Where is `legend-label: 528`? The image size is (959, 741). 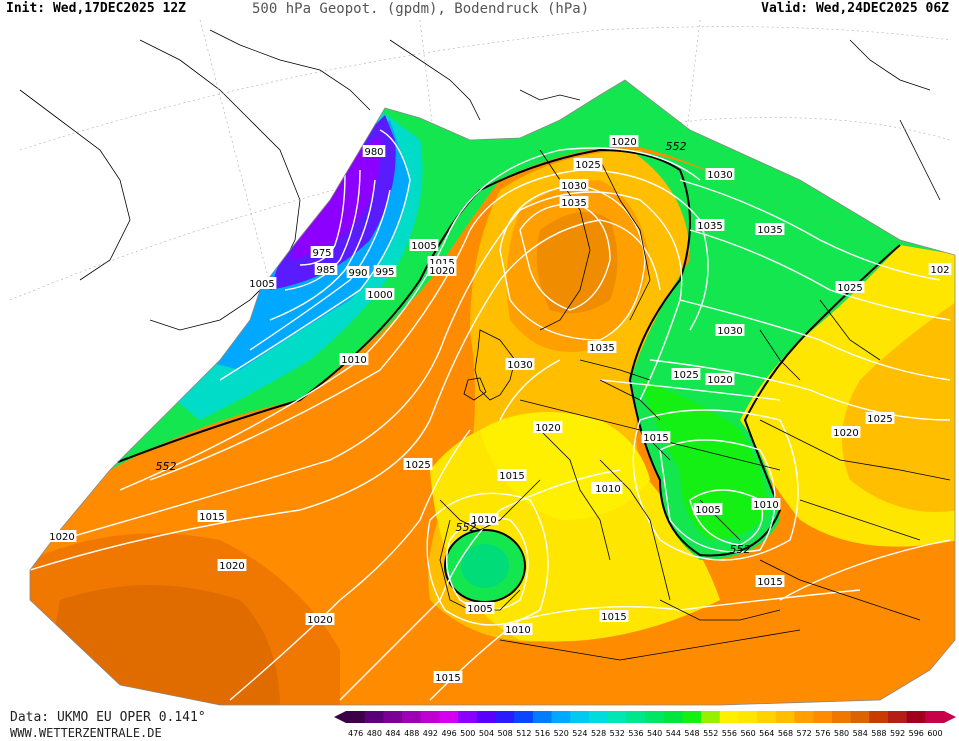 legend-label: 528 is located at coordinates (598, 733).